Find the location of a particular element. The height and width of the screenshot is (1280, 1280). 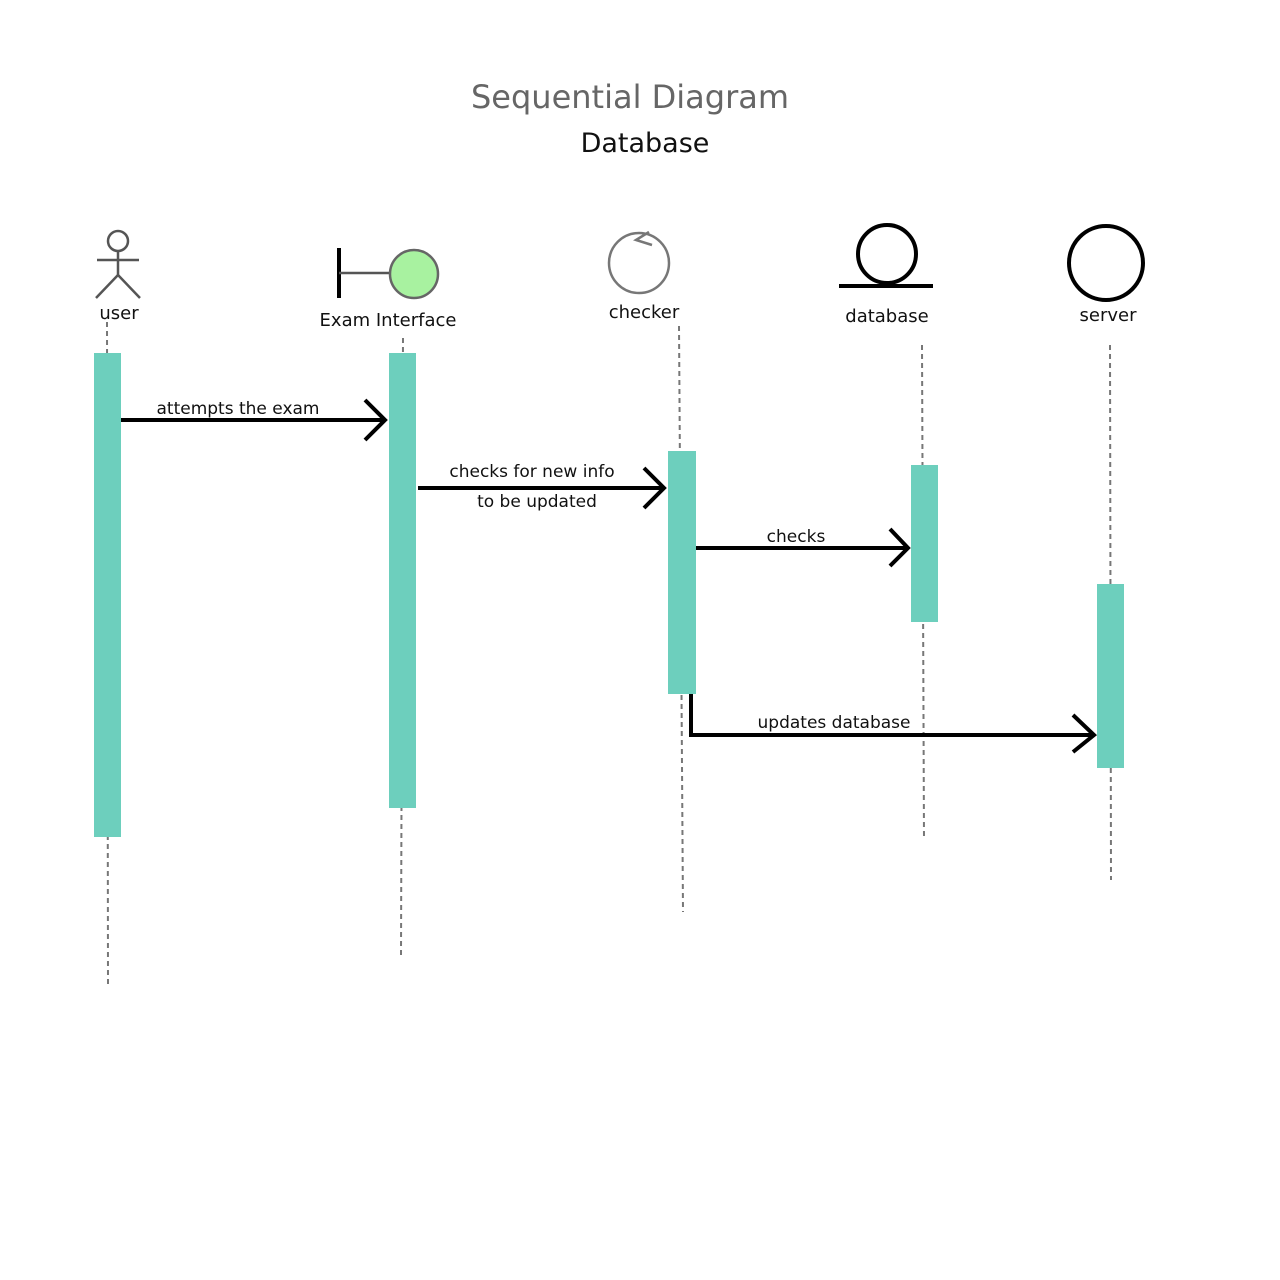

participant-label-database: database is located at coordinates (886, 316).